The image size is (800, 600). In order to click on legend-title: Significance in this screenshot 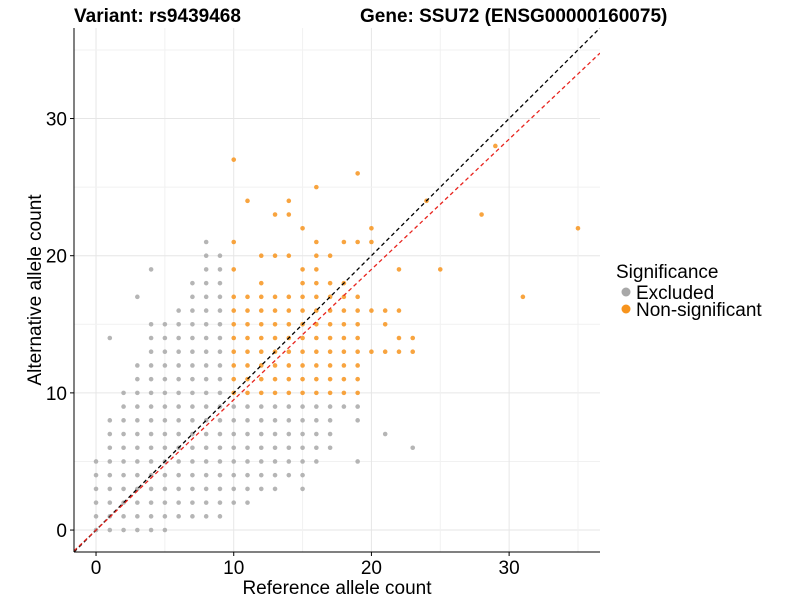, I will do `click(667, 272)`.